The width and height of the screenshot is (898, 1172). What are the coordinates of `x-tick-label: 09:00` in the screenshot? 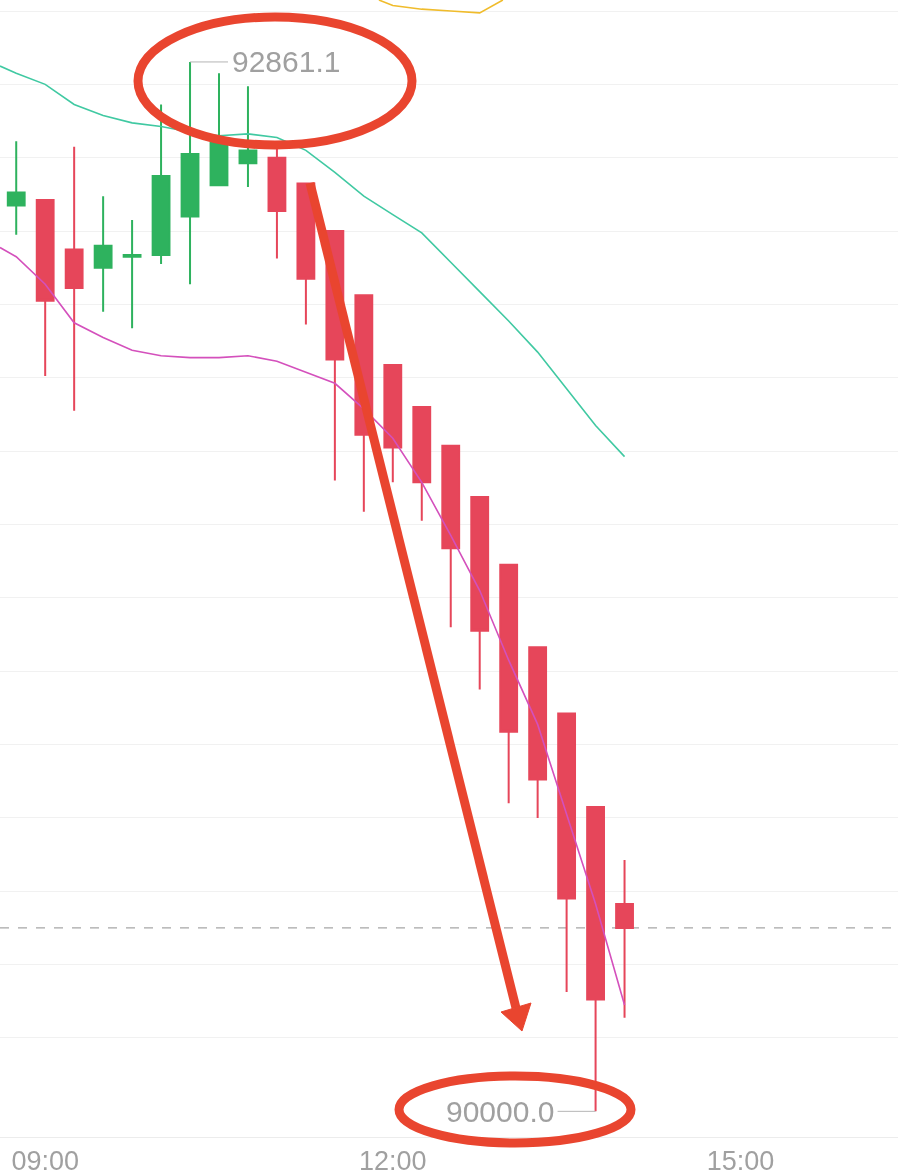 It's located at (45, 1159).